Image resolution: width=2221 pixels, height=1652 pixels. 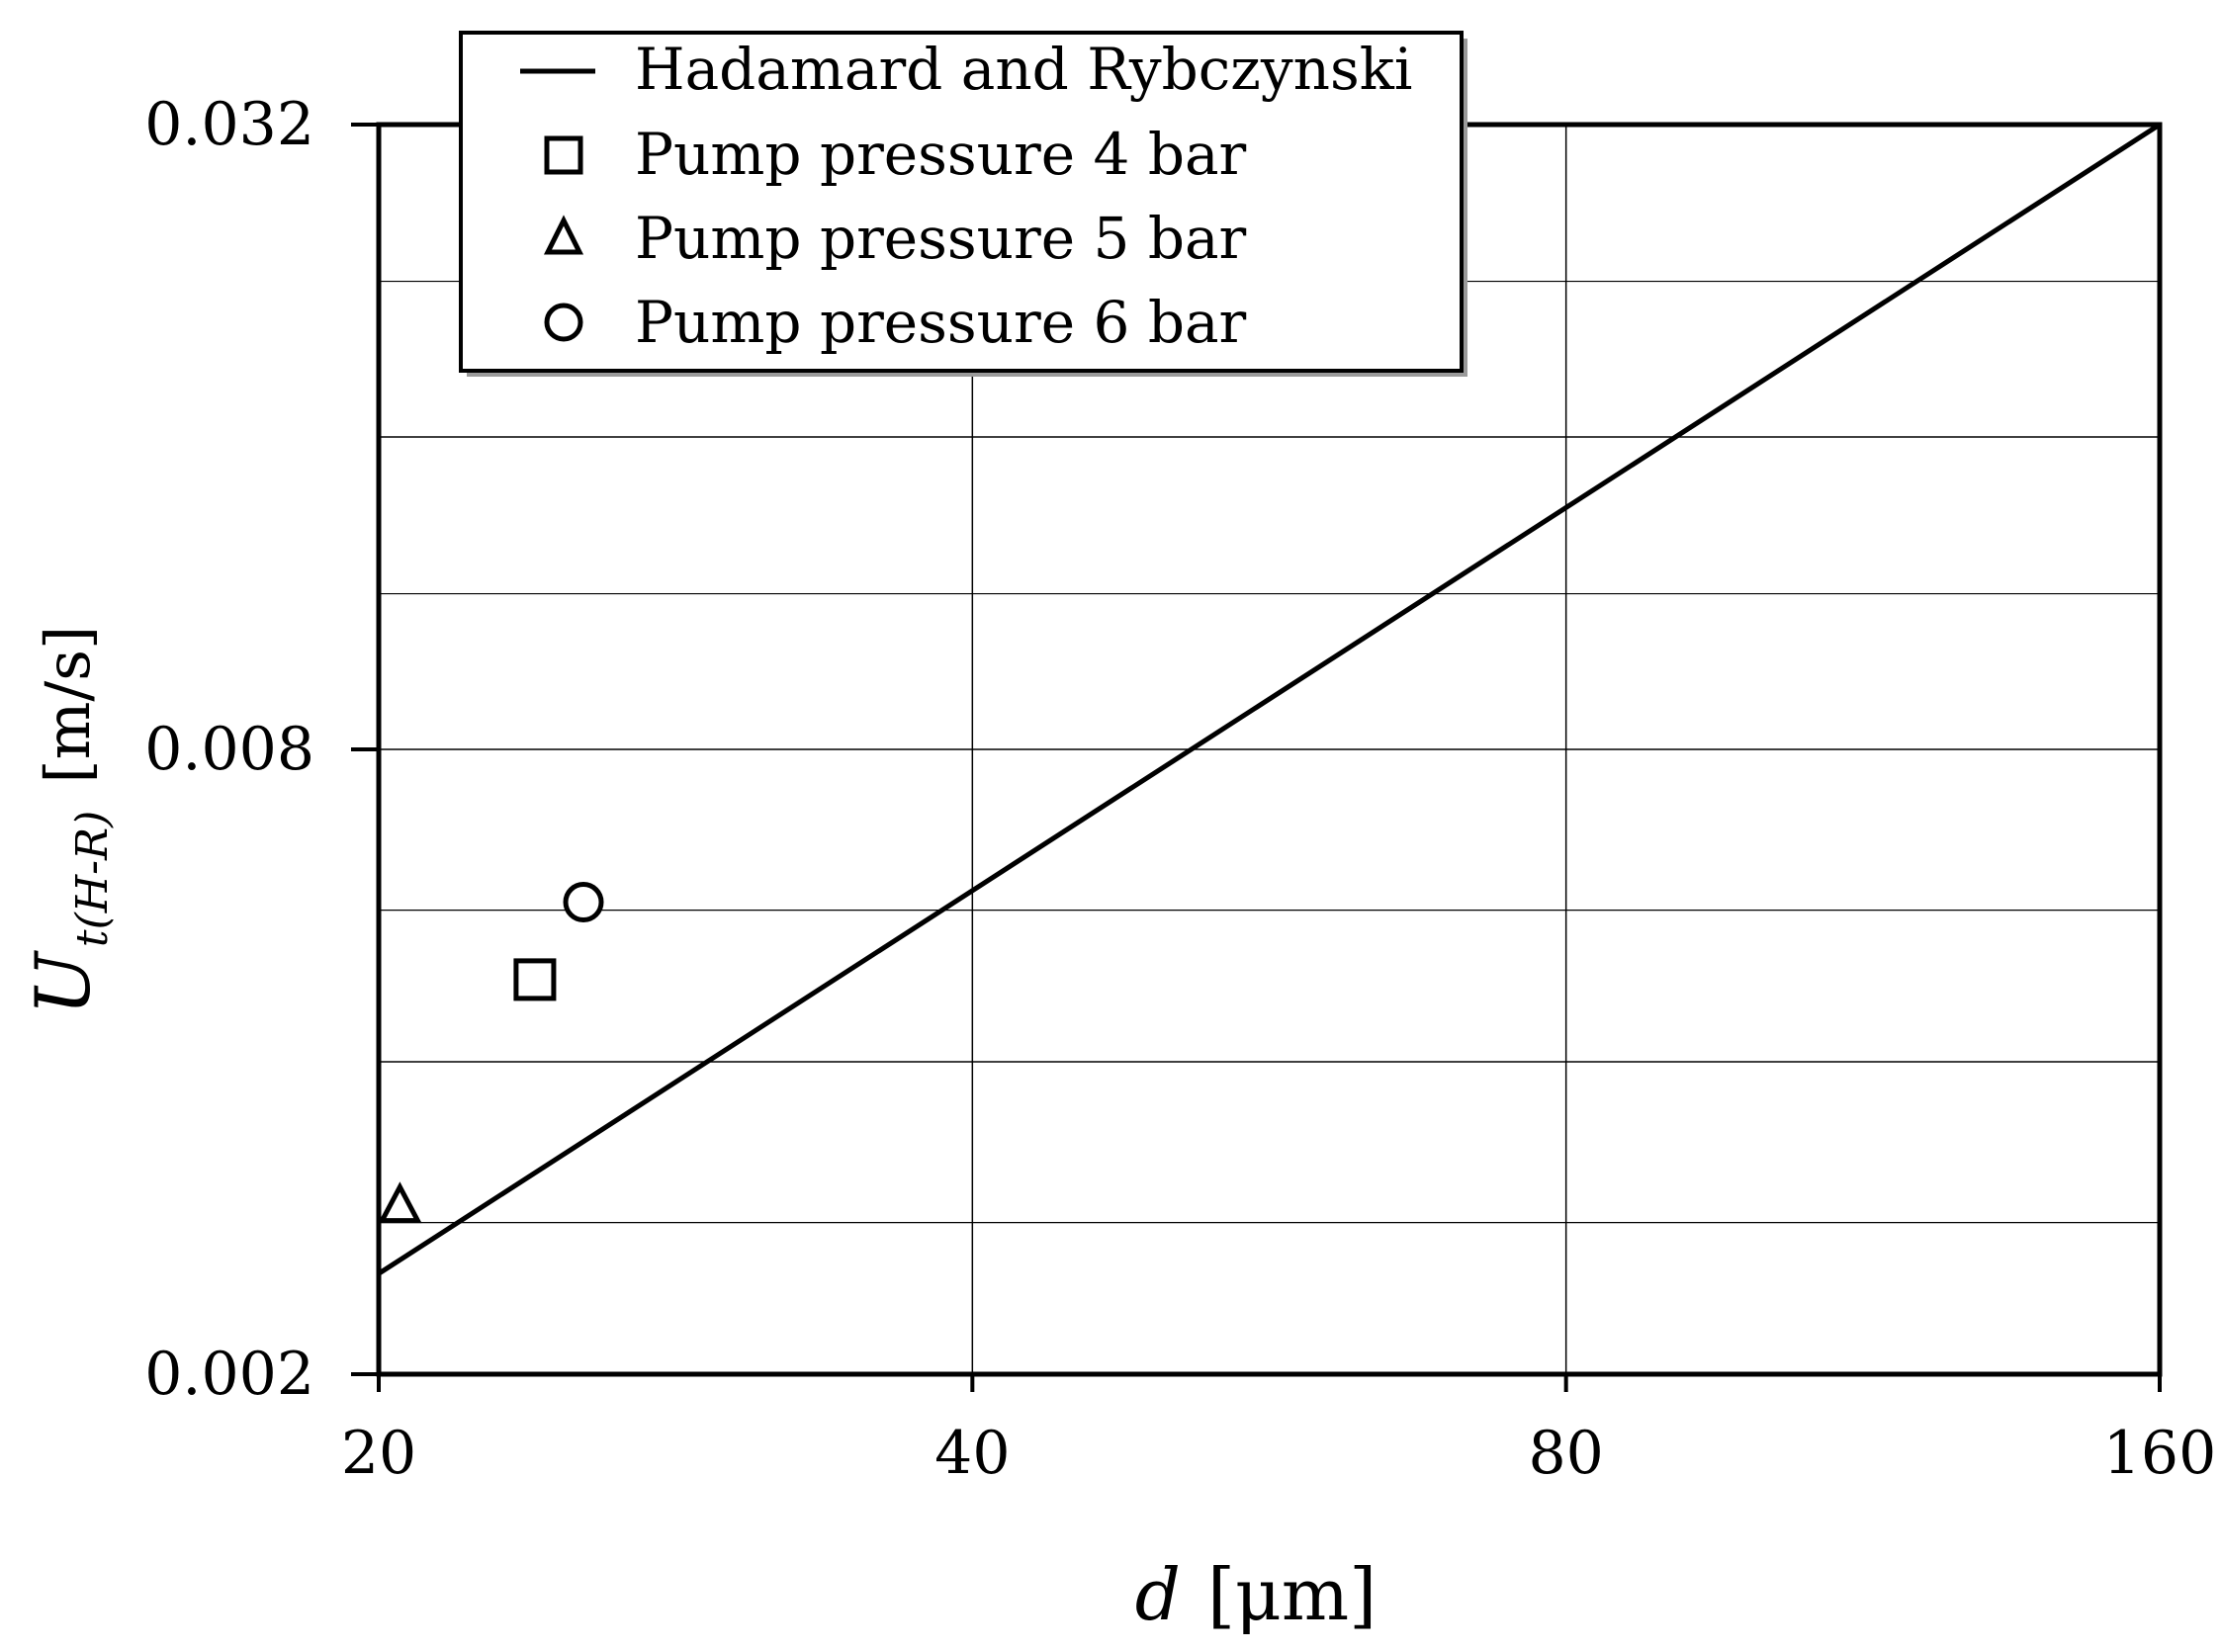 I want to click on x-tick-label: 80, so click(x=1565, y=1453).